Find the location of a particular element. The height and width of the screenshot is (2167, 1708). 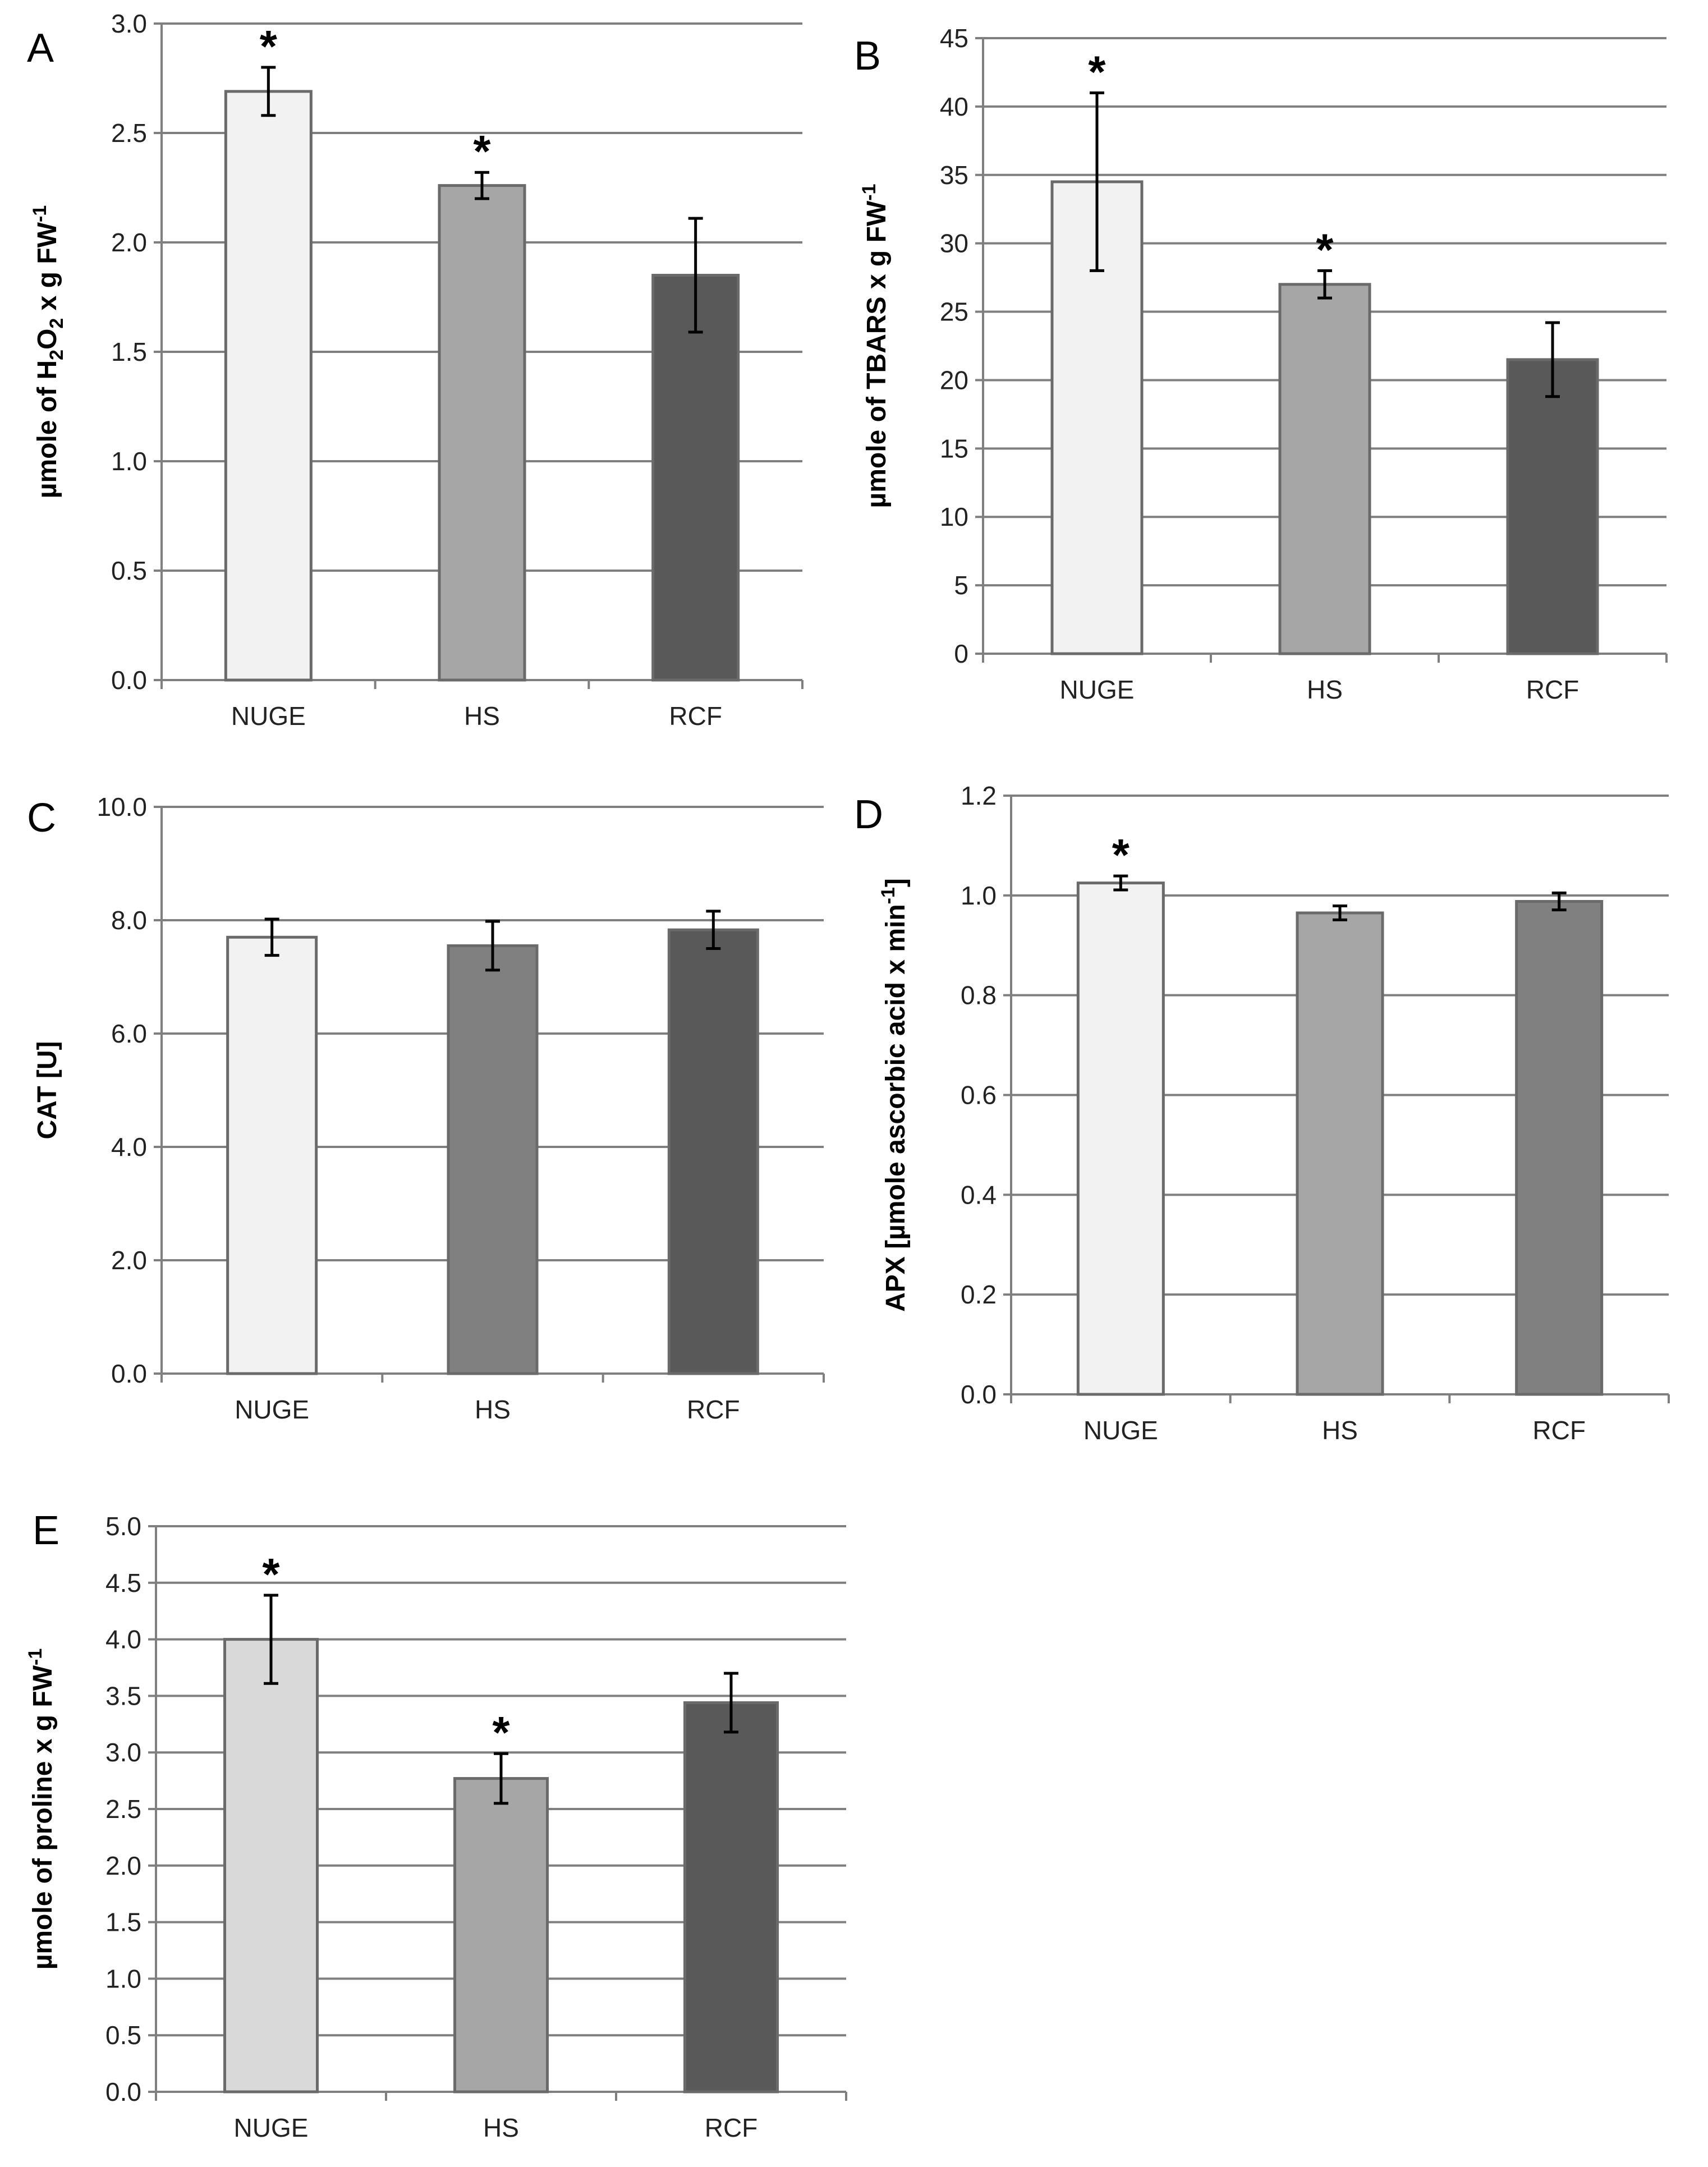

y-tick-label: 45 is located at coordinates (954, 38).